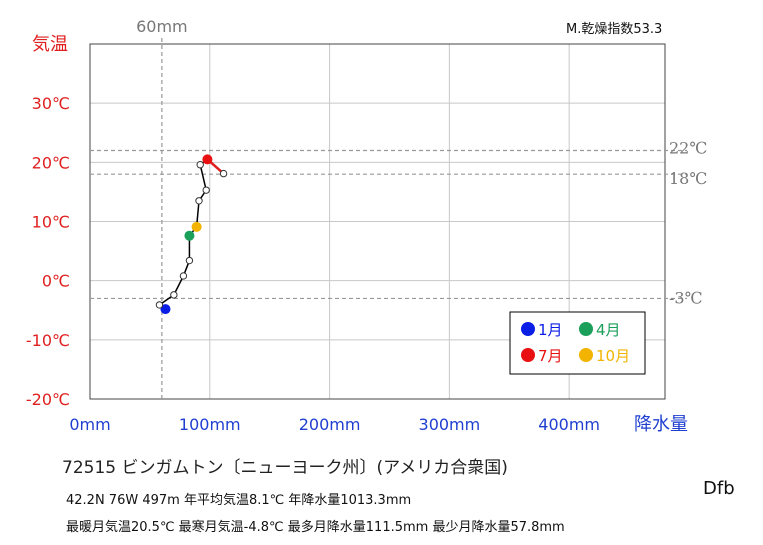 This screenshot has height=545, width=763. Describe the element at coordinates (608, 330) in the screenshot. I see `legend-label: 4月` at that location.